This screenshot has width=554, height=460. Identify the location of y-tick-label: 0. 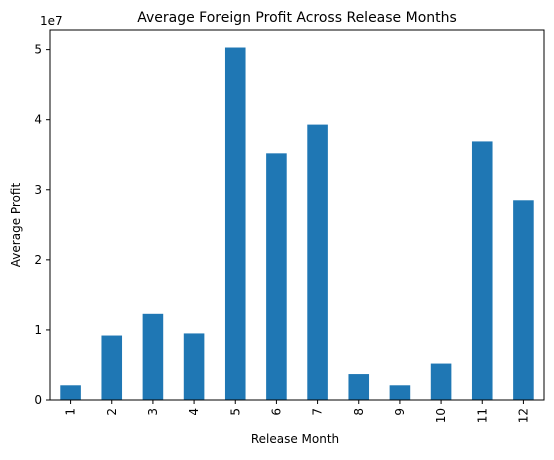
(38, 400).